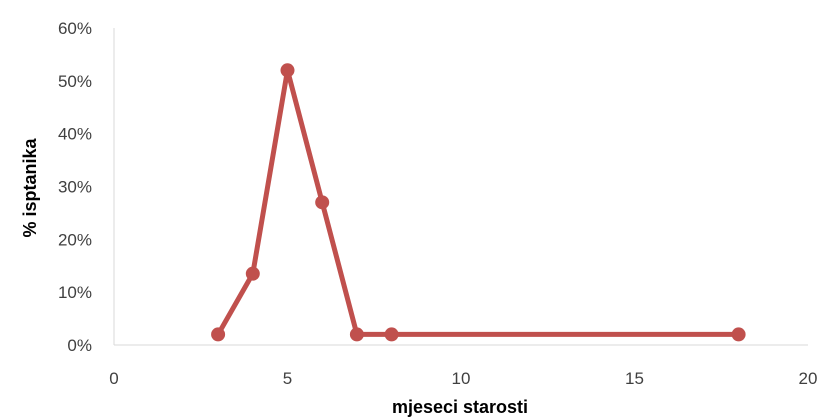 This screenshot has width=820, height=418. I want to click on x-axis-title: mjeseci starosti, so click(460, 407).